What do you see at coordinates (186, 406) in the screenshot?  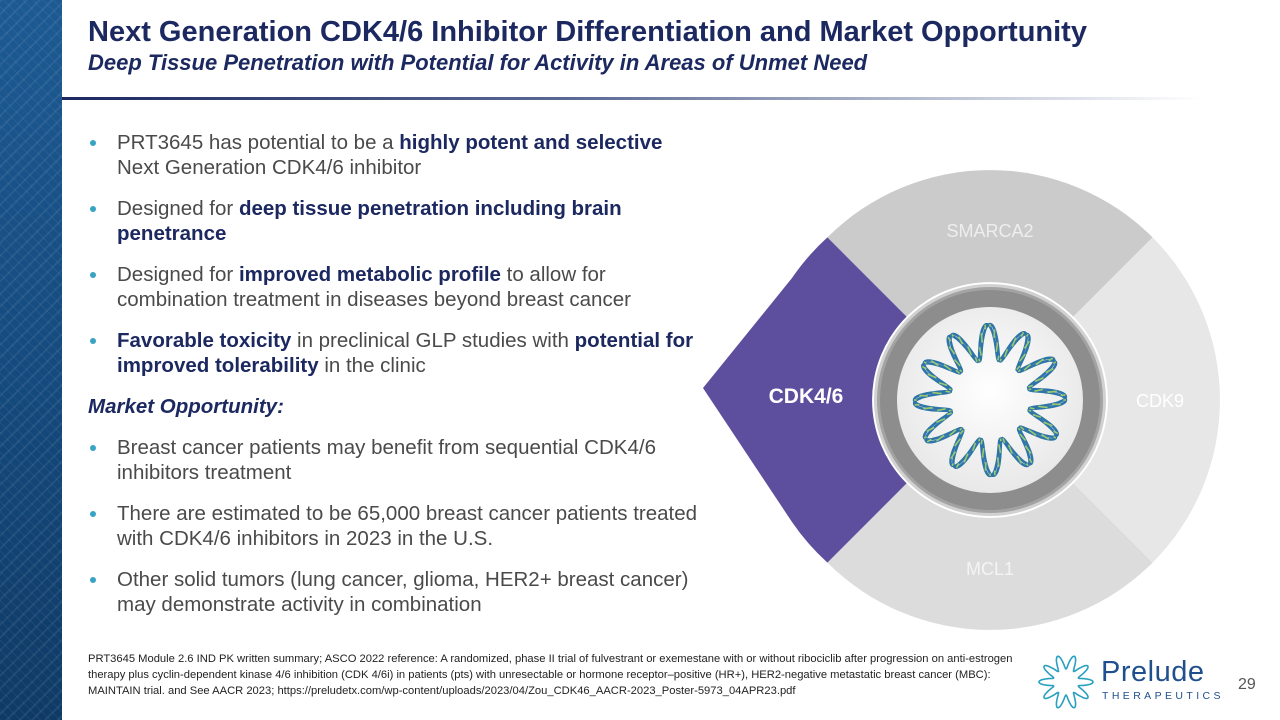 I see `market-opportunity-heading: Market Opportunity:` at bounding box center [186, 406].